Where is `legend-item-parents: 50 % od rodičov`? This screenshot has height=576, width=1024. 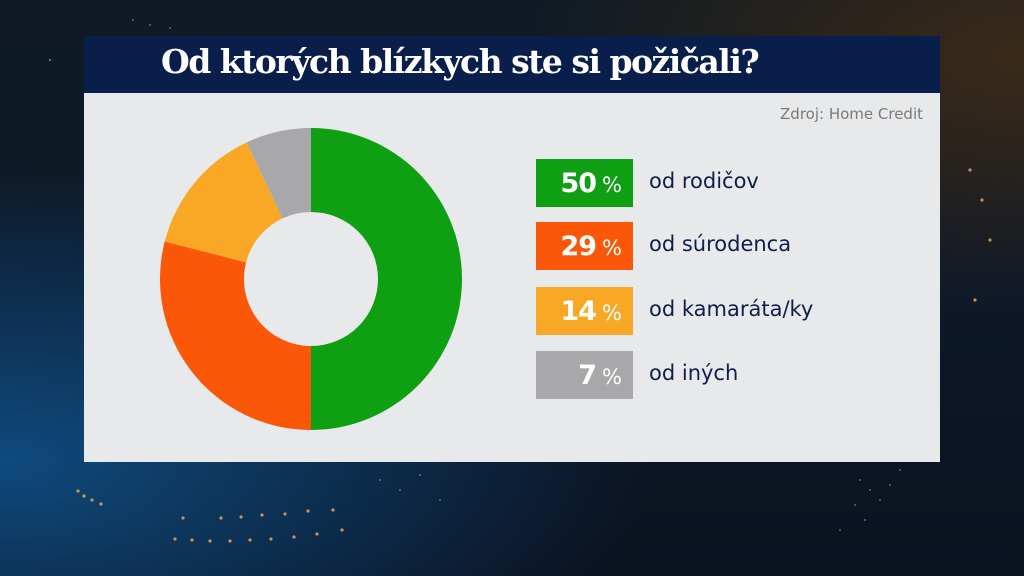
legend-item-parents: 50 % od rodičov is located at coordinates (736, 183).